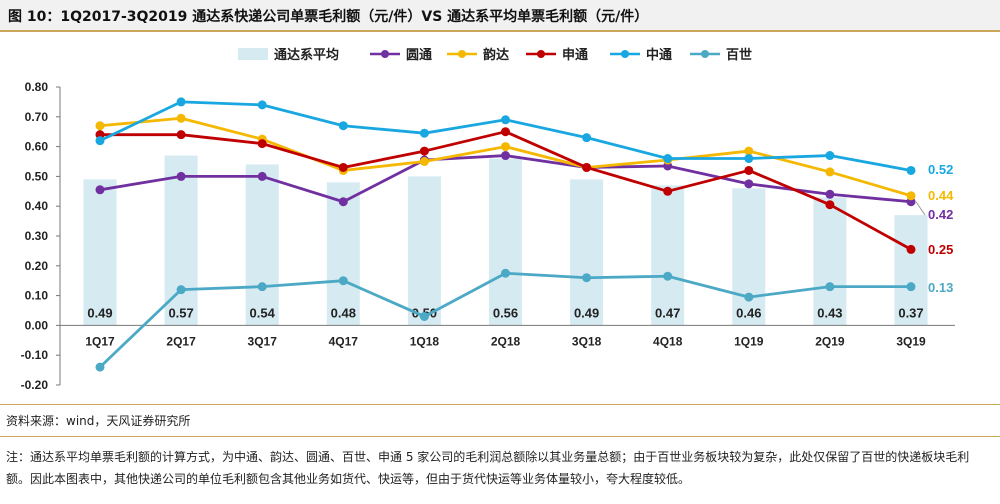  Describe the element at coordinates (306, 54) in the screenshot. I see `legend-label: 通达系平均` at that location.